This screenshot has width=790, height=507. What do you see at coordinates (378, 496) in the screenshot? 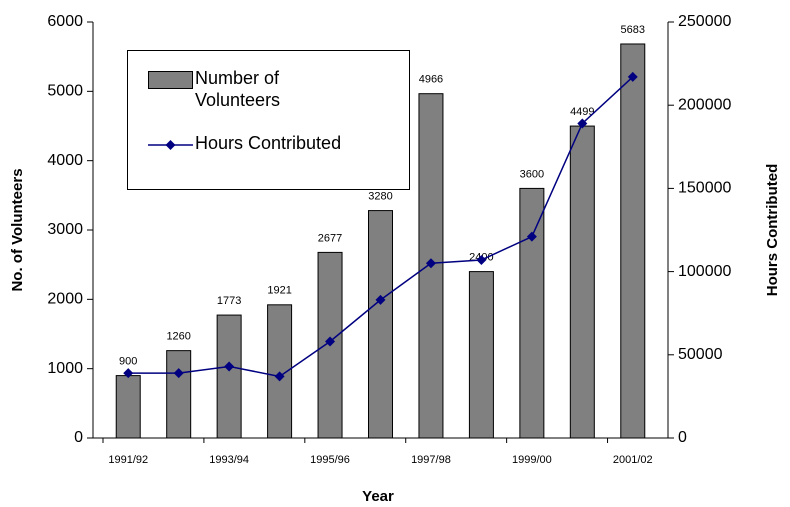
I see `x-axis-title: Year` at bounding box center [378, 496].